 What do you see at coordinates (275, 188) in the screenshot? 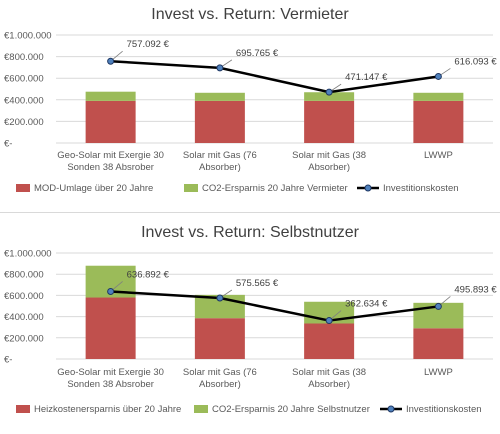
I see `legend-label: CO2-Ersparnis 20 Jahre Vermieter` at bounding box center [275, 188].